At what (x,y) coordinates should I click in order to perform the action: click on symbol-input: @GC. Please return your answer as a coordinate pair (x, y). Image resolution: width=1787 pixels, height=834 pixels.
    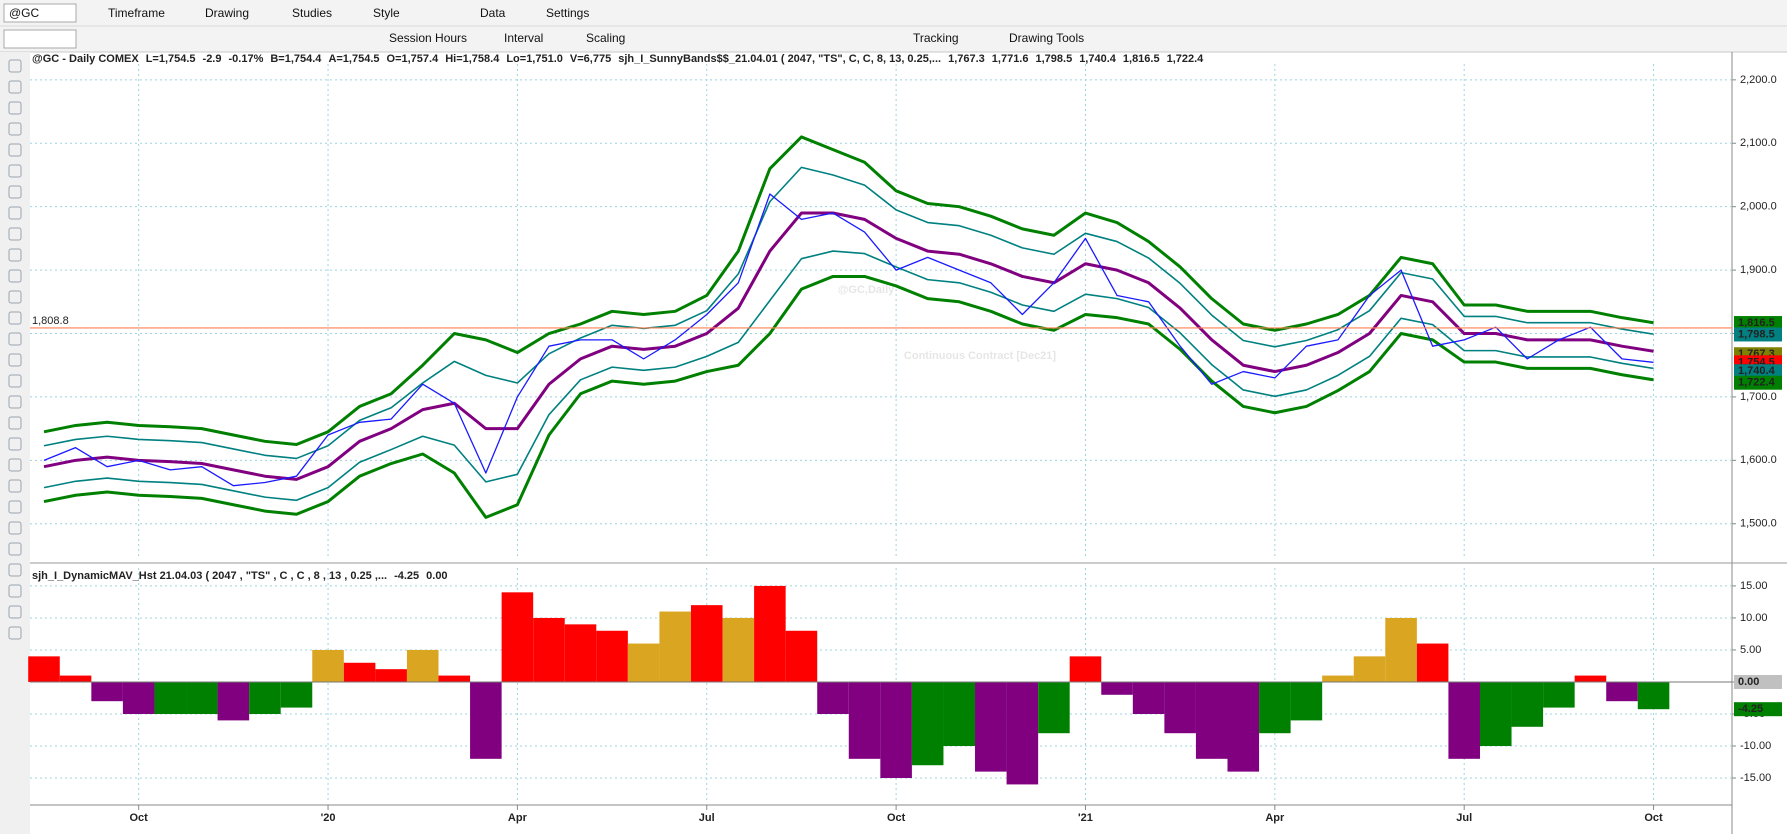
    Looking at the image, I should click on (24, 13).